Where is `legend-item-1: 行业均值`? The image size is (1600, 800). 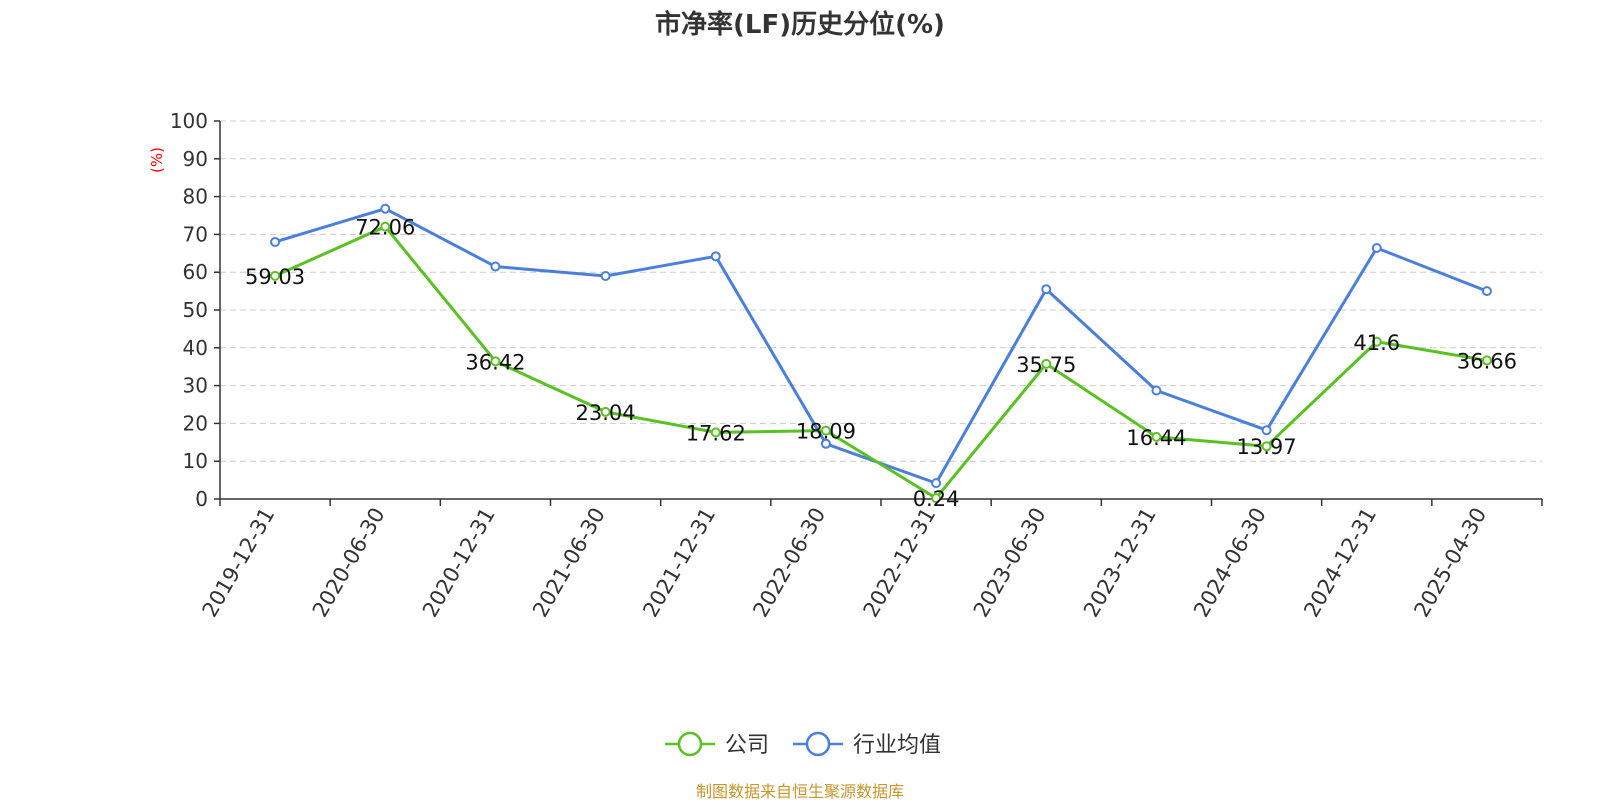 legend-item-1: 行业均值 is located at coordinates (867, 744).